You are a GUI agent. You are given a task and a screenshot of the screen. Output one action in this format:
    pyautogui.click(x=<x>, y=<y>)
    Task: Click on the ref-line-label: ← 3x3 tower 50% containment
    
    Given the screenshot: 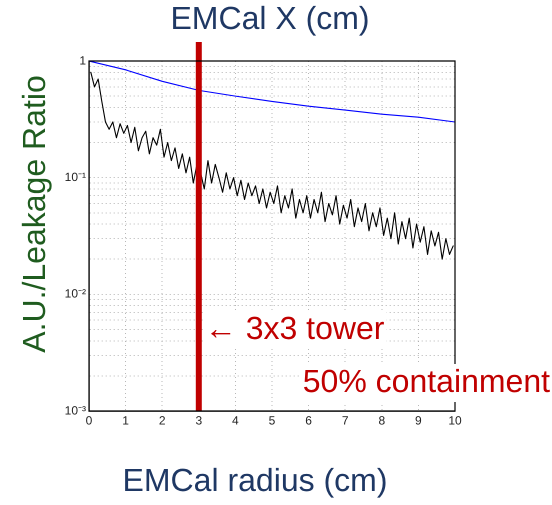 What is the action you would take?
    pyautogui.click(x=377, y=354)
    